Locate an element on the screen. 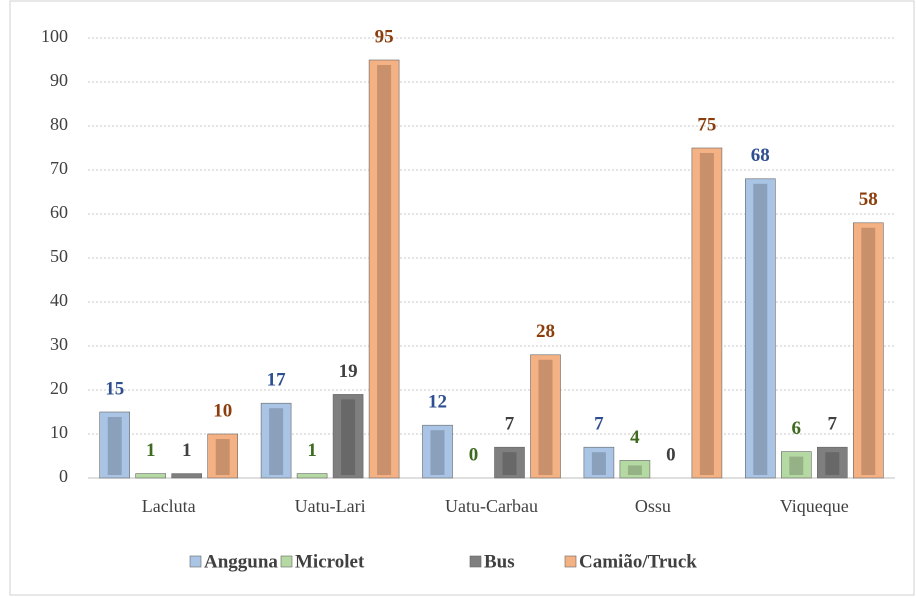 Image resolution: width=916 pixels, height=597 pixels. value-label: 4 is located at coordinates (635, 437).